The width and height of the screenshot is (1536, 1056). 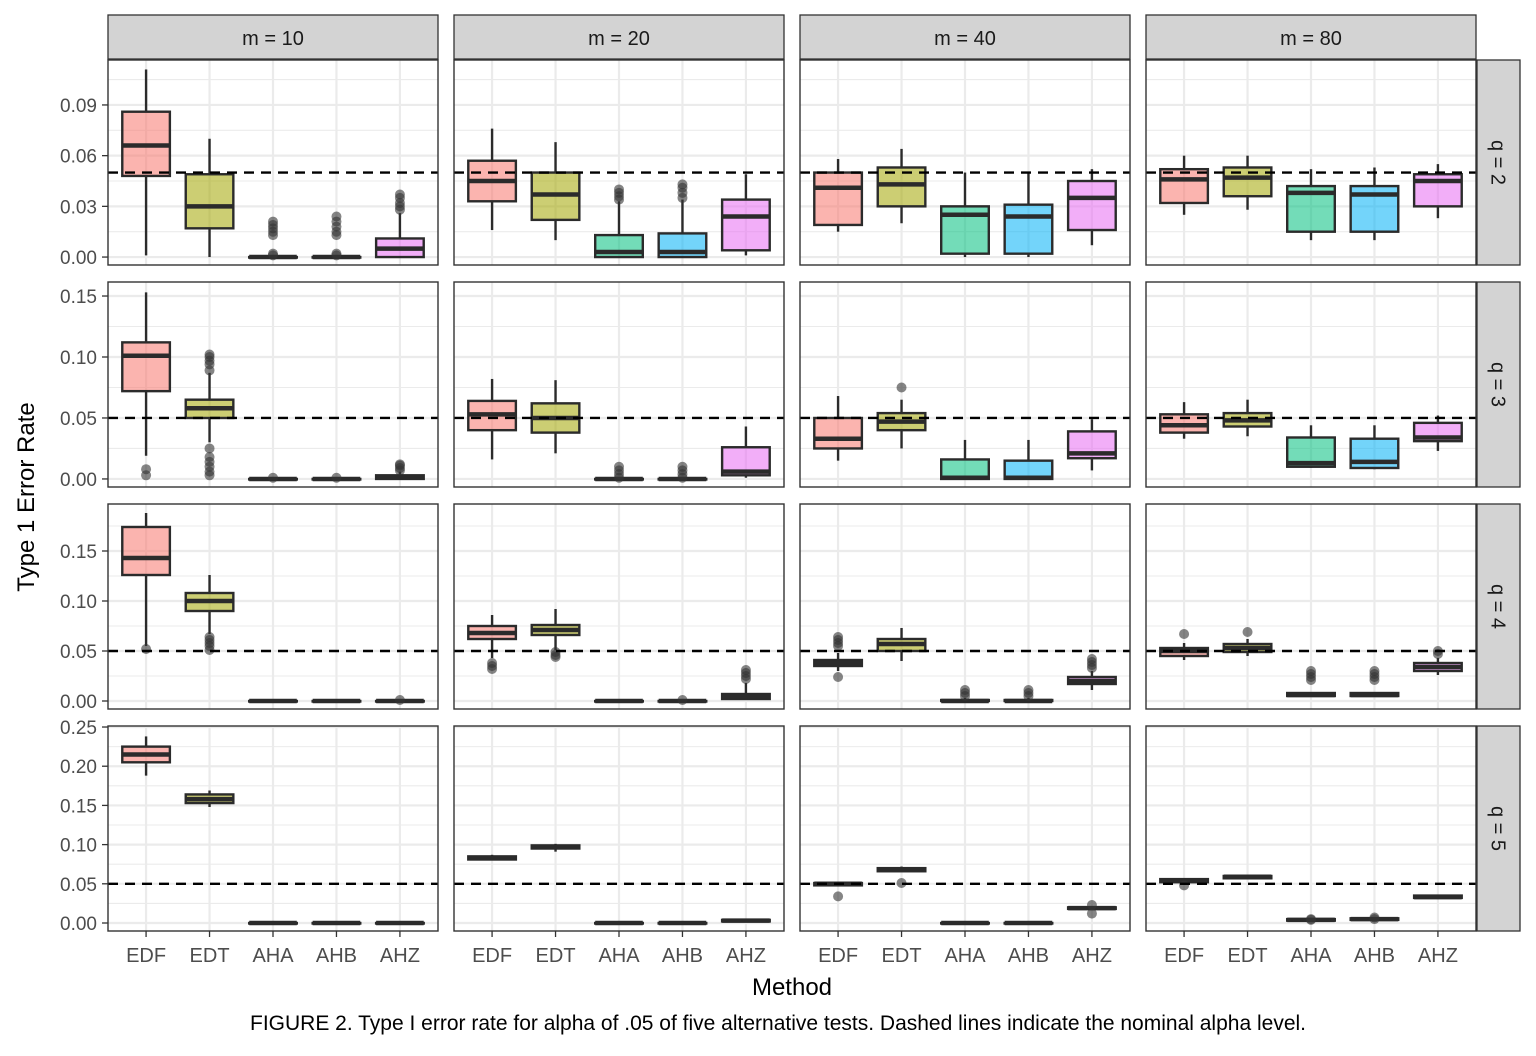 I want to click on y-tick-label: 0.09, so click(x=78, y=106).